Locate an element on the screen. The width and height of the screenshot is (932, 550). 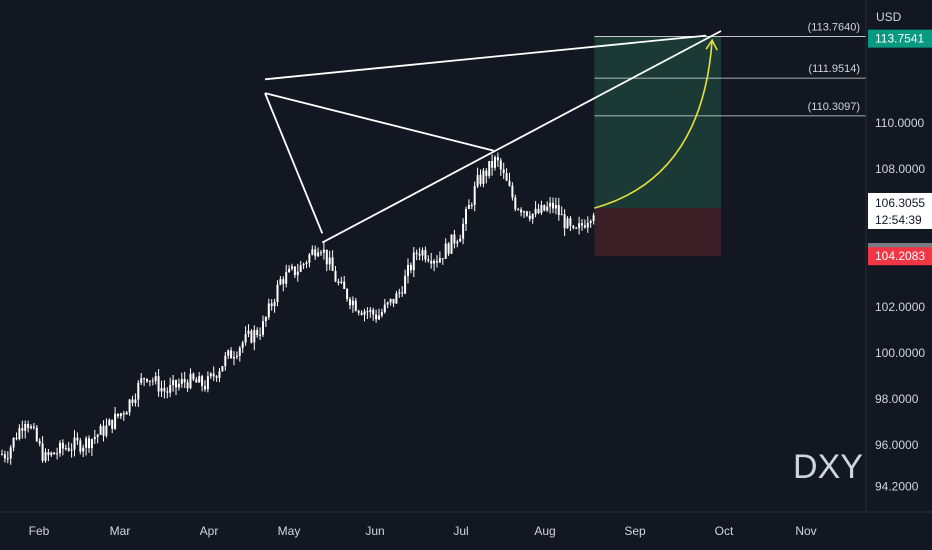
x-tick-3: May is located at coordinates (289, 531).